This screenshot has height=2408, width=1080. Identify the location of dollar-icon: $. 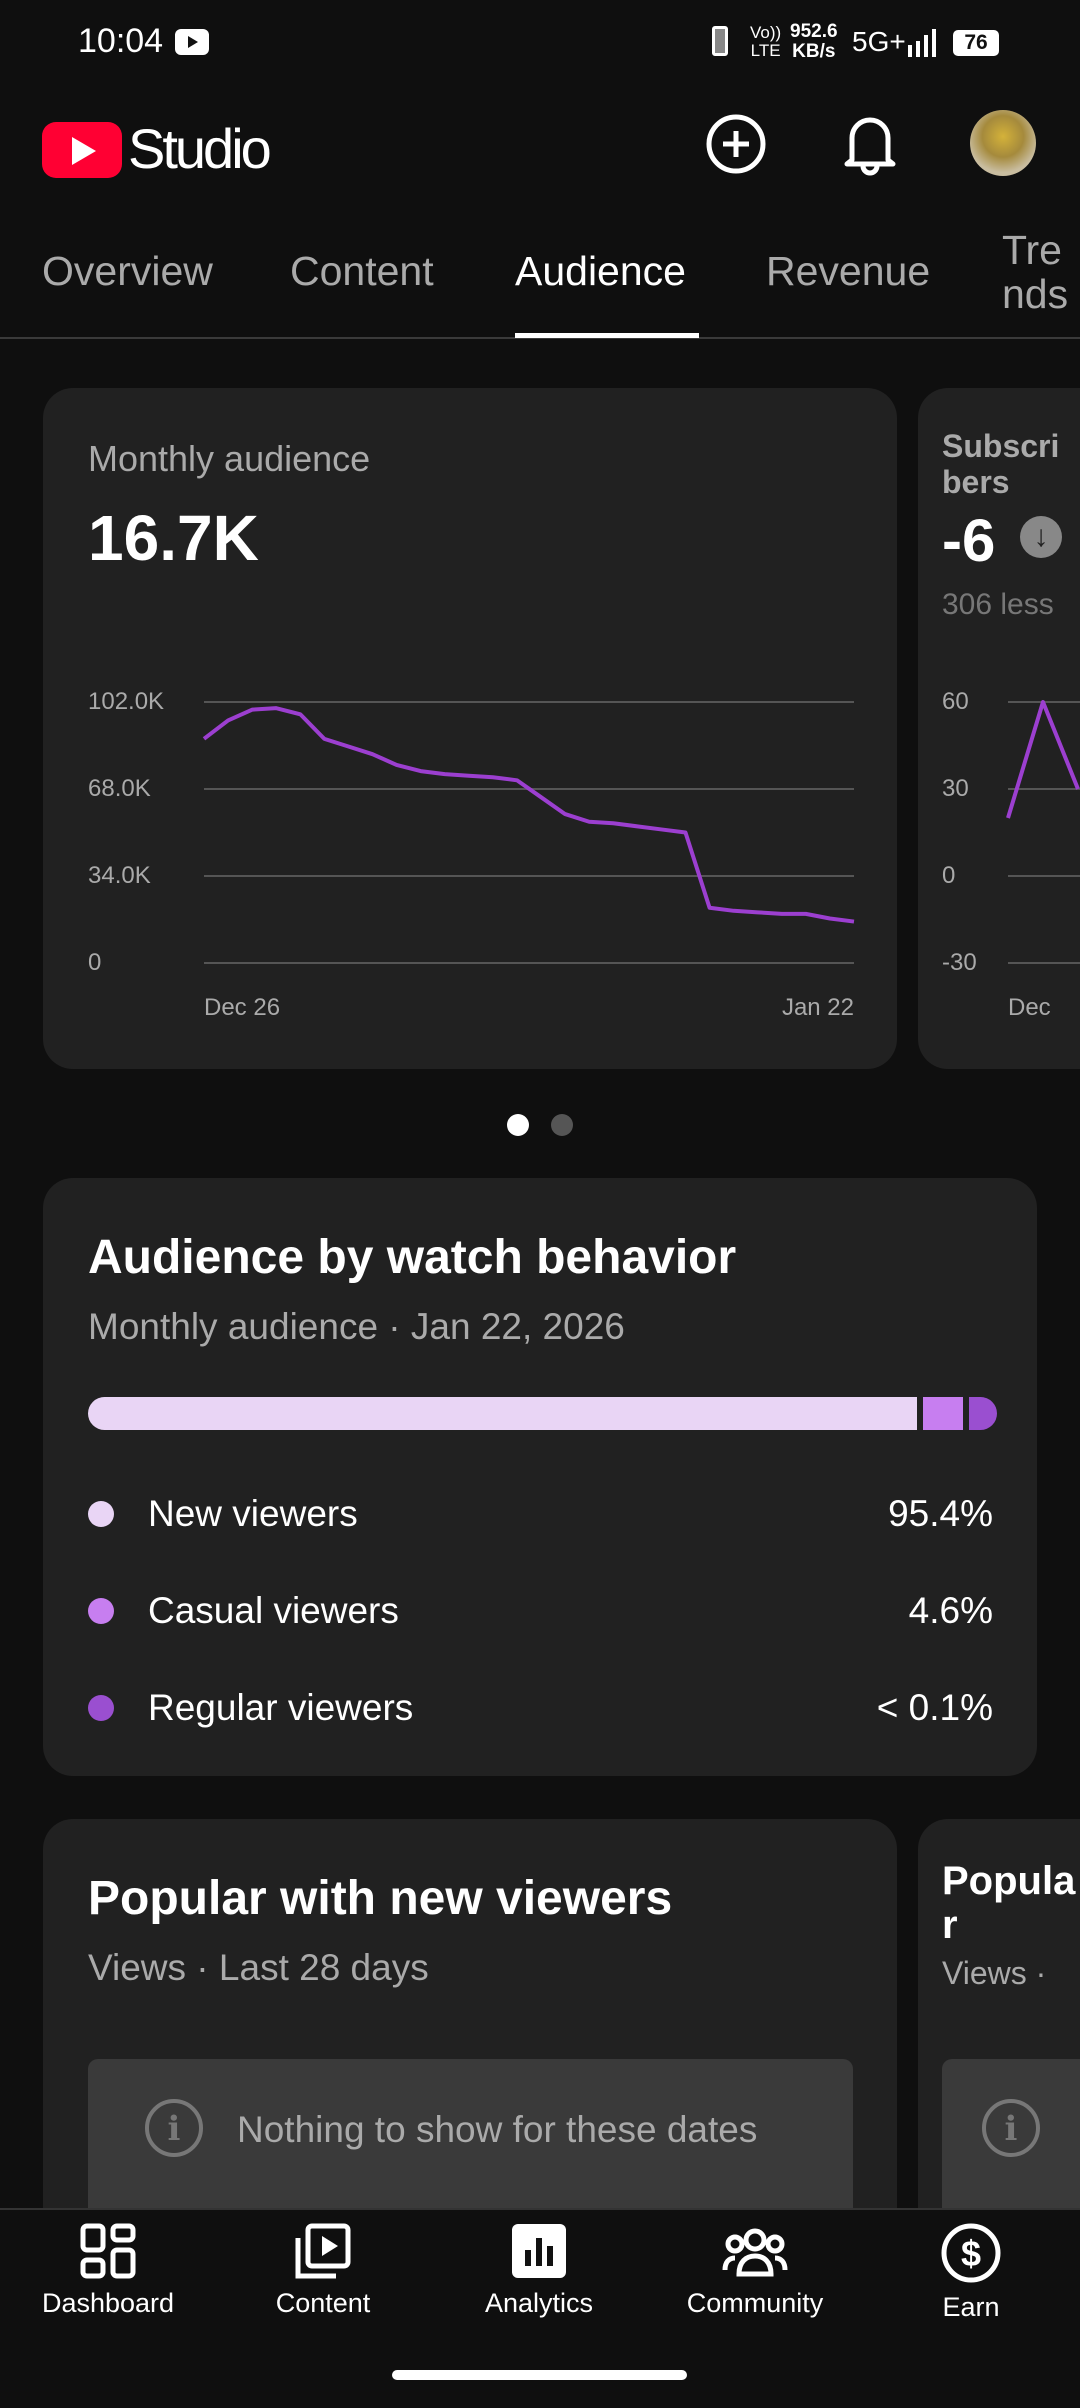
(971, 2253).